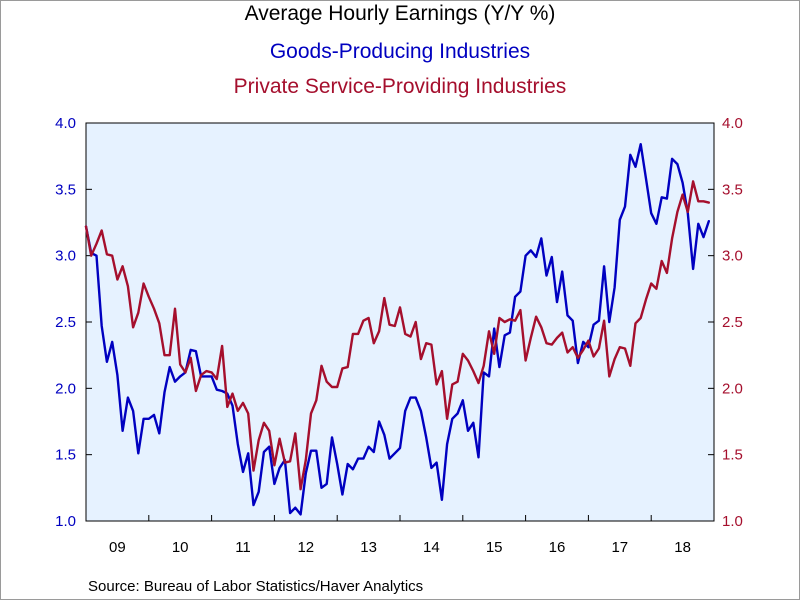 The width and height of the screenshot is (800, 600). I want to click on y-tick-label-left: 2.0, so click(65, 388).